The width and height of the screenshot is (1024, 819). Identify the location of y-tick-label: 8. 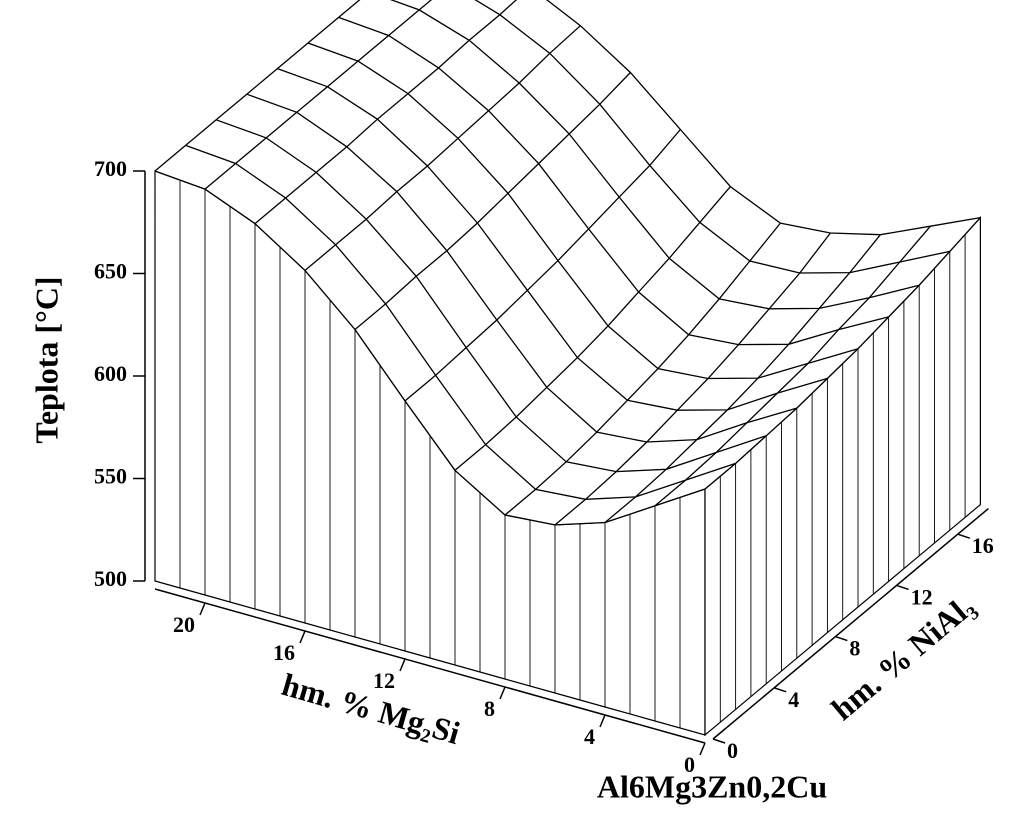
(854, 648).